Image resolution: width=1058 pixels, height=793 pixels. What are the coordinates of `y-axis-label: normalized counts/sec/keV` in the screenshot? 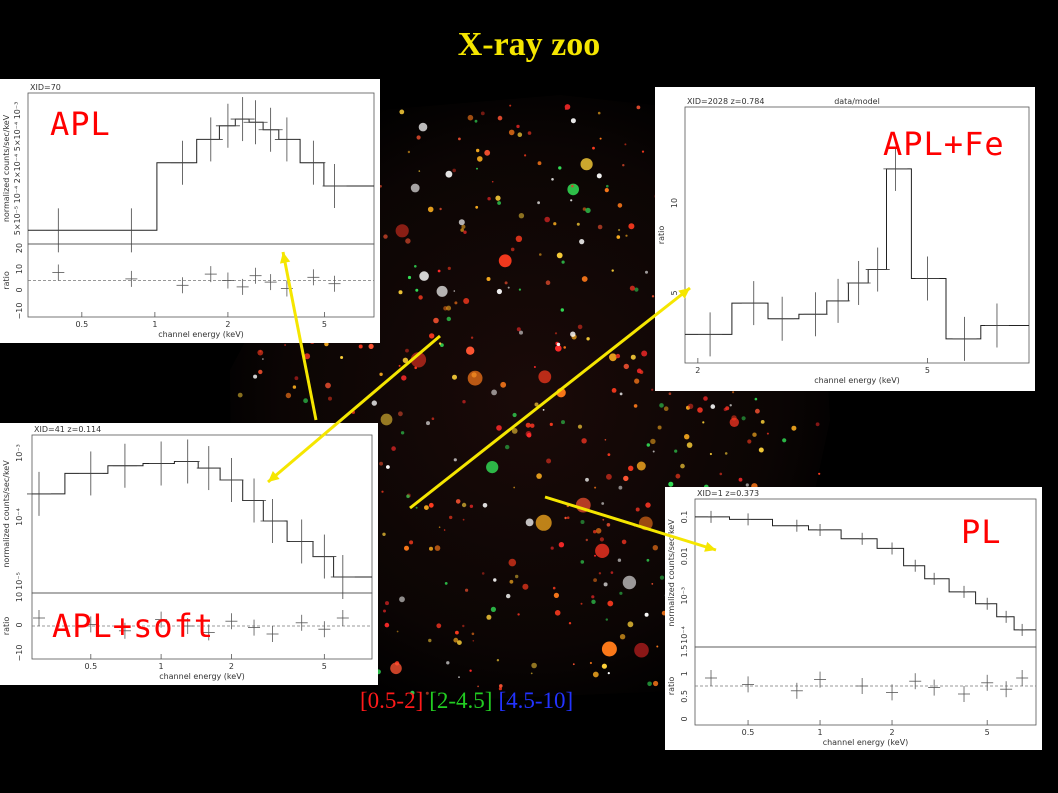 It's located at (671, 573).